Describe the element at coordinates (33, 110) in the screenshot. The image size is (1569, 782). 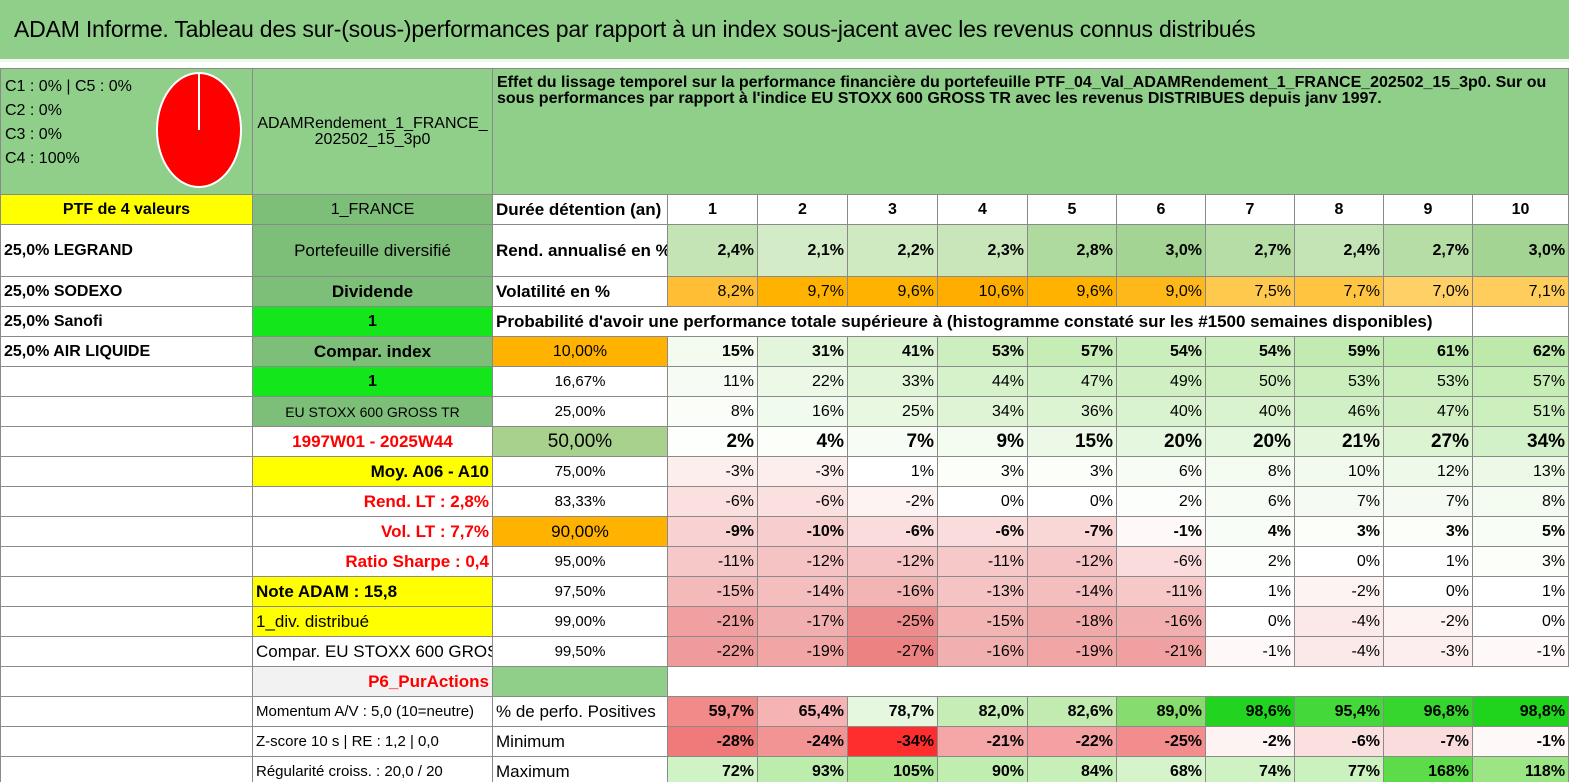
I see `legend-item: C2 : 0%` at that location.